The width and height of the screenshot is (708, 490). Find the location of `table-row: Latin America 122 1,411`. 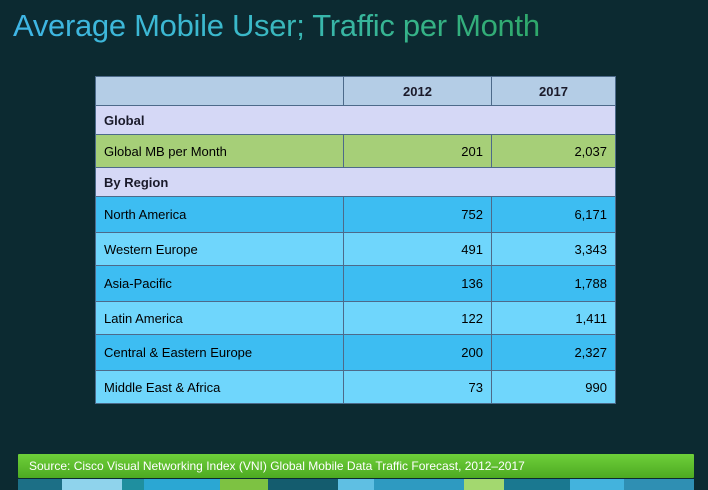

table-row: Latin America 122 1,411 is located at coordinates (355, 318).